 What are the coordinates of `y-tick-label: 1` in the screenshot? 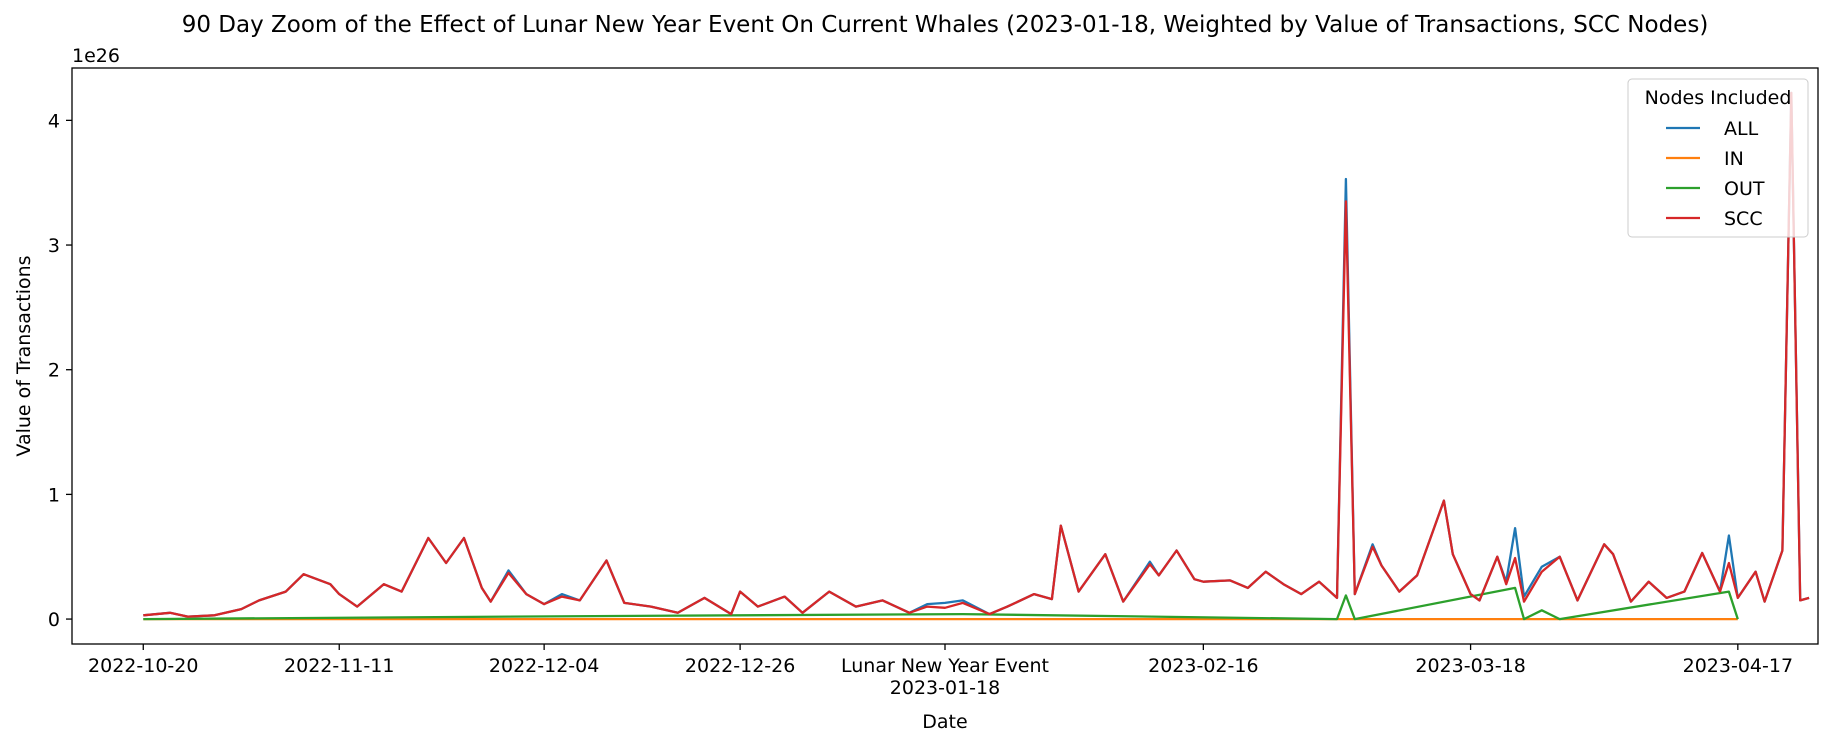 It's located at (54, 495).